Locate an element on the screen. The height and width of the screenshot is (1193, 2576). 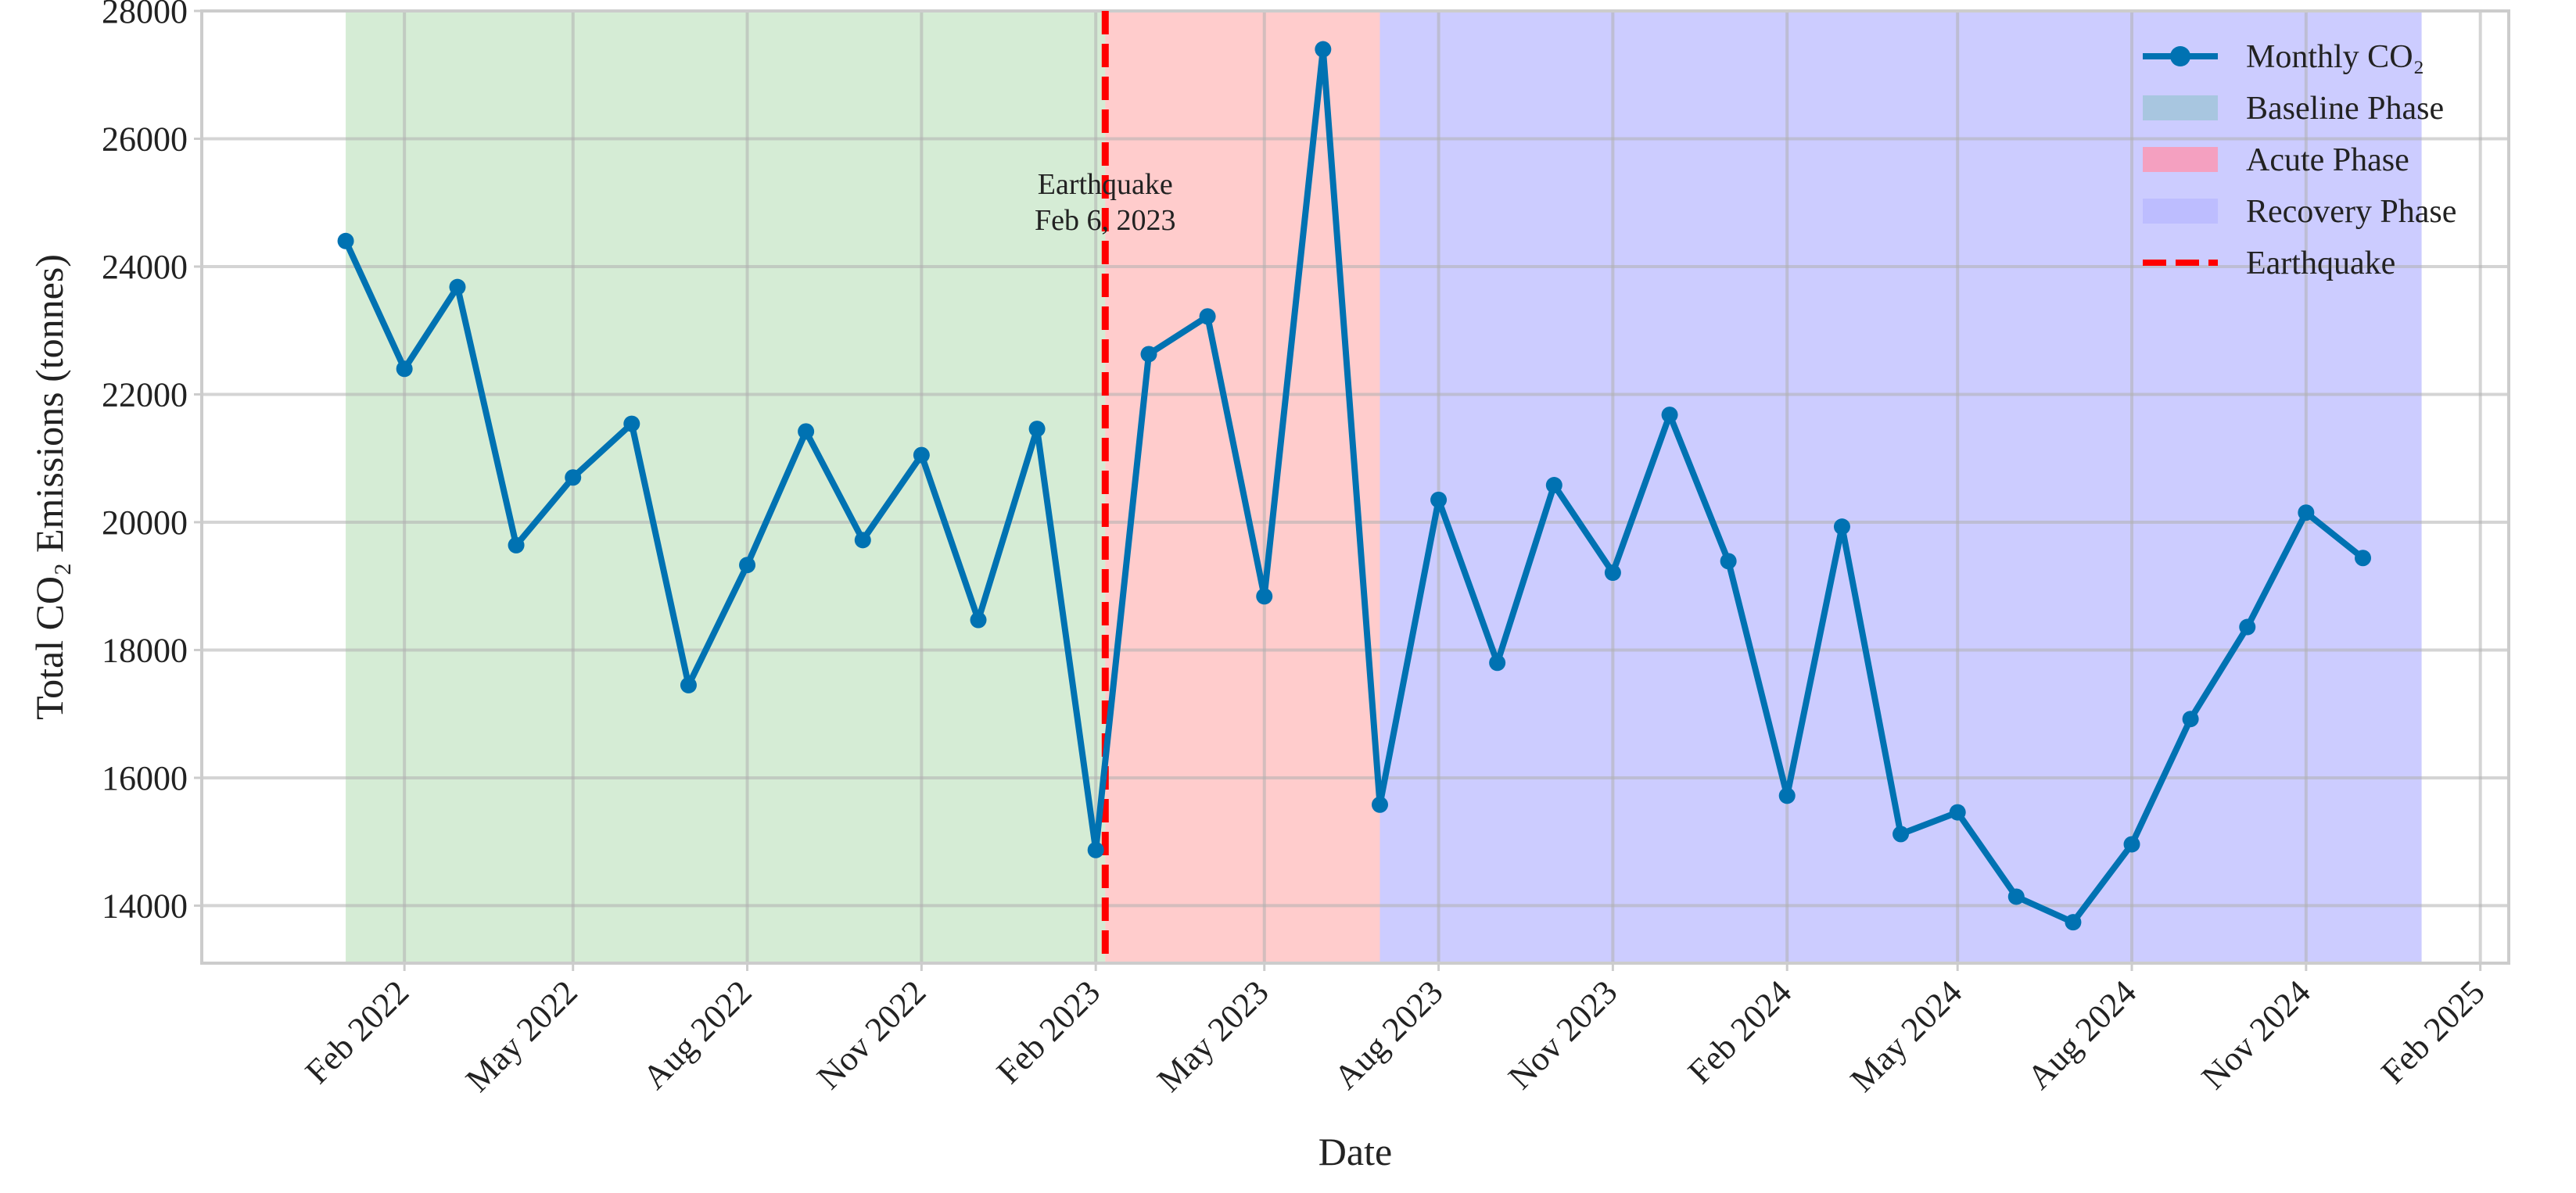
earthquake-annotation-line: Feb 6, 2023 is located at coordinates (1105, 220).